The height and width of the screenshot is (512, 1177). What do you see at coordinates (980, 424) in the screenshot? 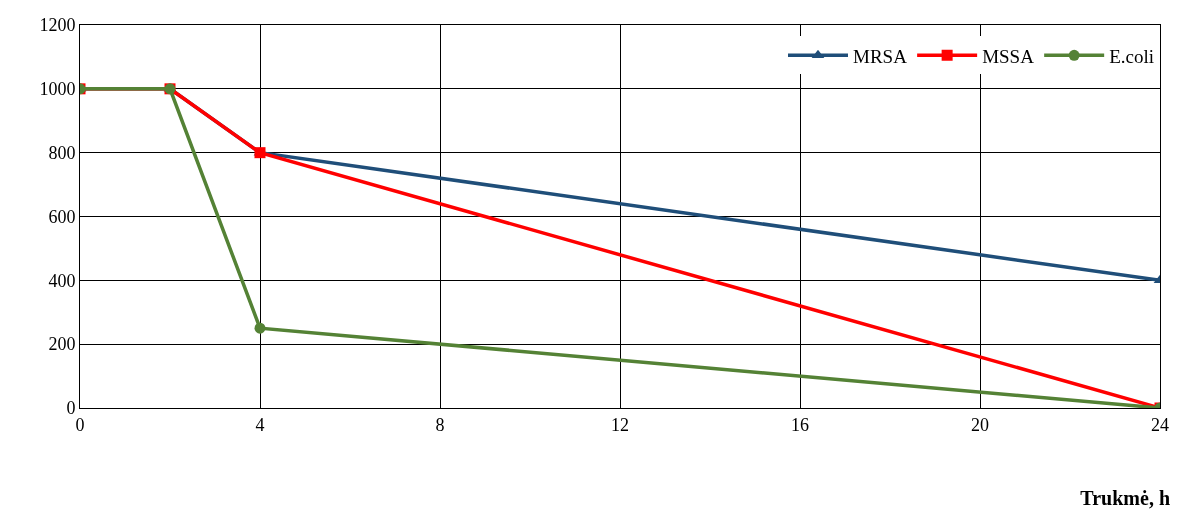
I see `x-tick-label: 20` at bounding box center [980, 424].